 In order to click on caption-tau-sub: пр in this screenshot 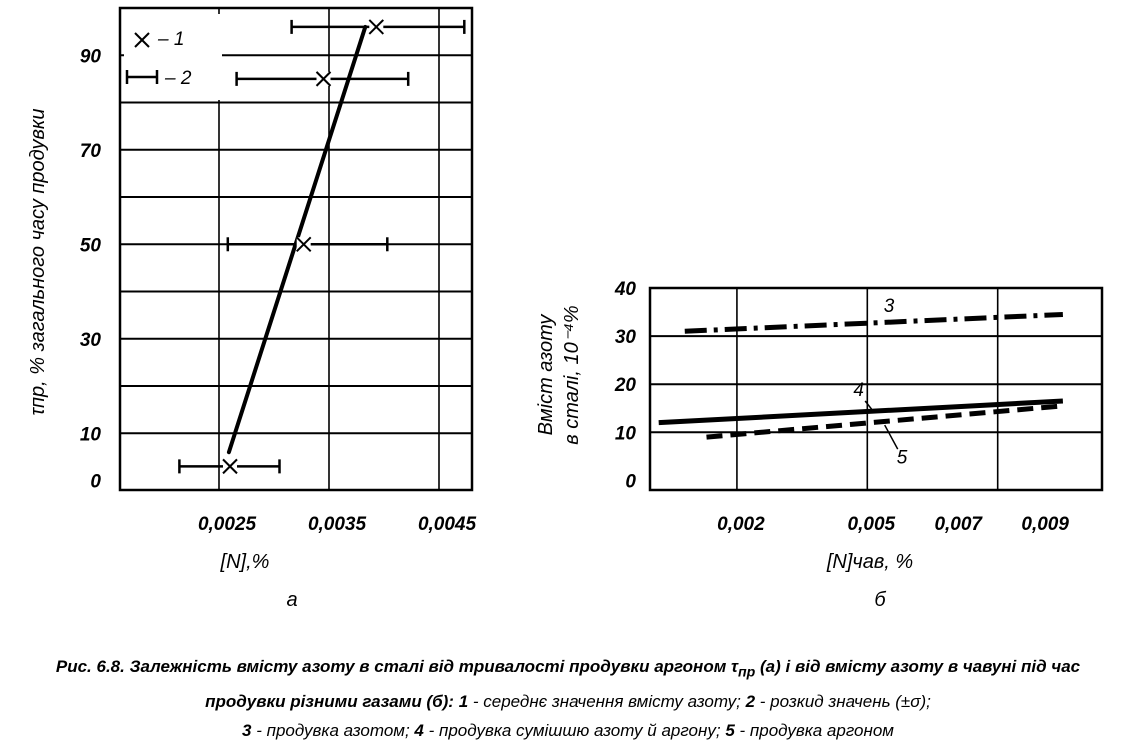, I will do `click(746, 672)`.